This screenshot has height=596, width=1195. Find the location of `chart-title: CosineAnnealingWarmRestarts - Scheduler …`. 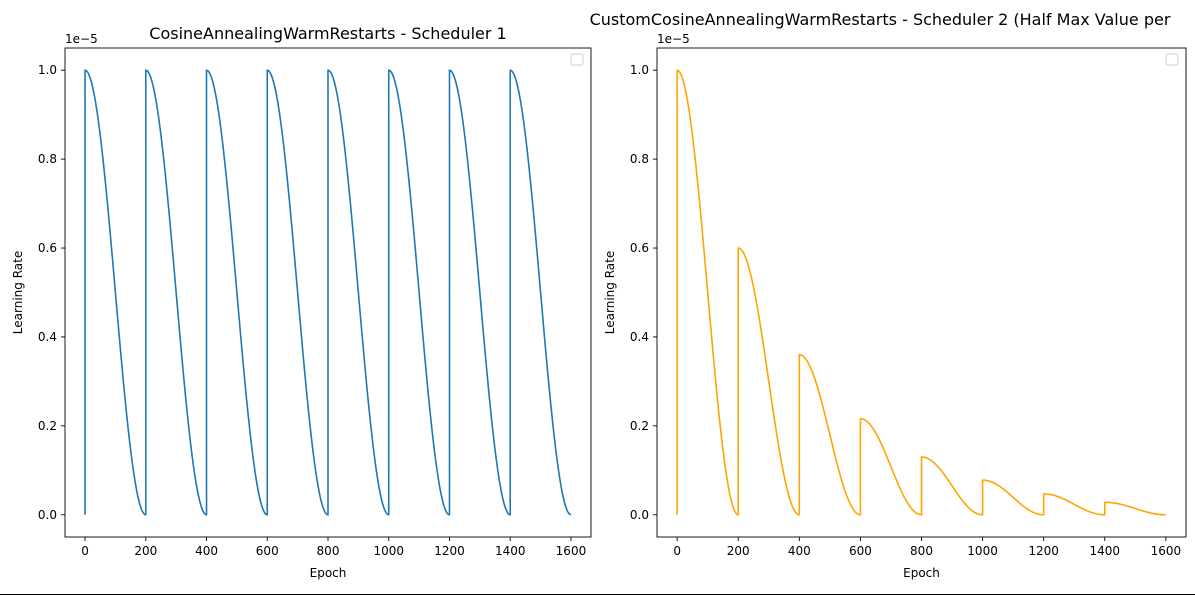

chart-title: CosineAnnealingWarmRestarts - Scheduler … is located at coordinates (327, 33).